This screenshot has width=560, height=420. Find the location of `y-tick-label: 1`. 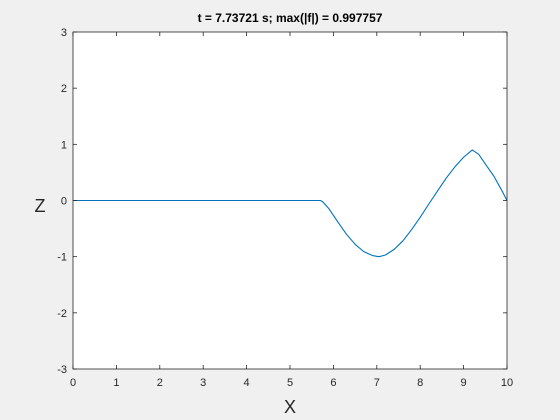

y-tick-label: 1 is located at coordinates (64, 145).